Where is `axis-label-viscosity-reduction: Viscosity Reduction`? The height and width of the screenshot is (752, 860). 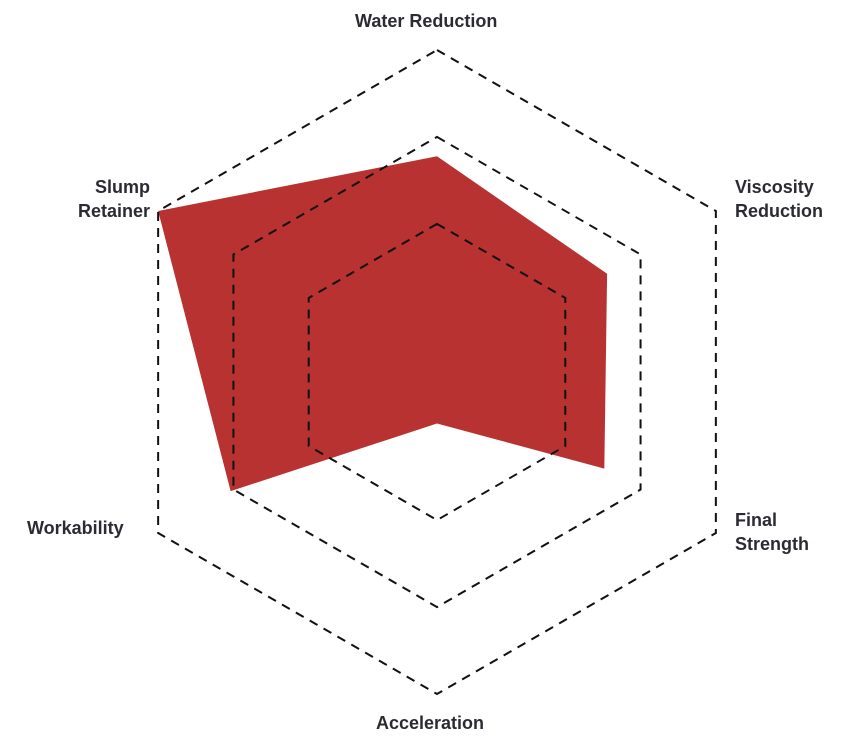 axis-label-viscosity-reduction: Viscosity Reduction is located at coordinates (779, 199).